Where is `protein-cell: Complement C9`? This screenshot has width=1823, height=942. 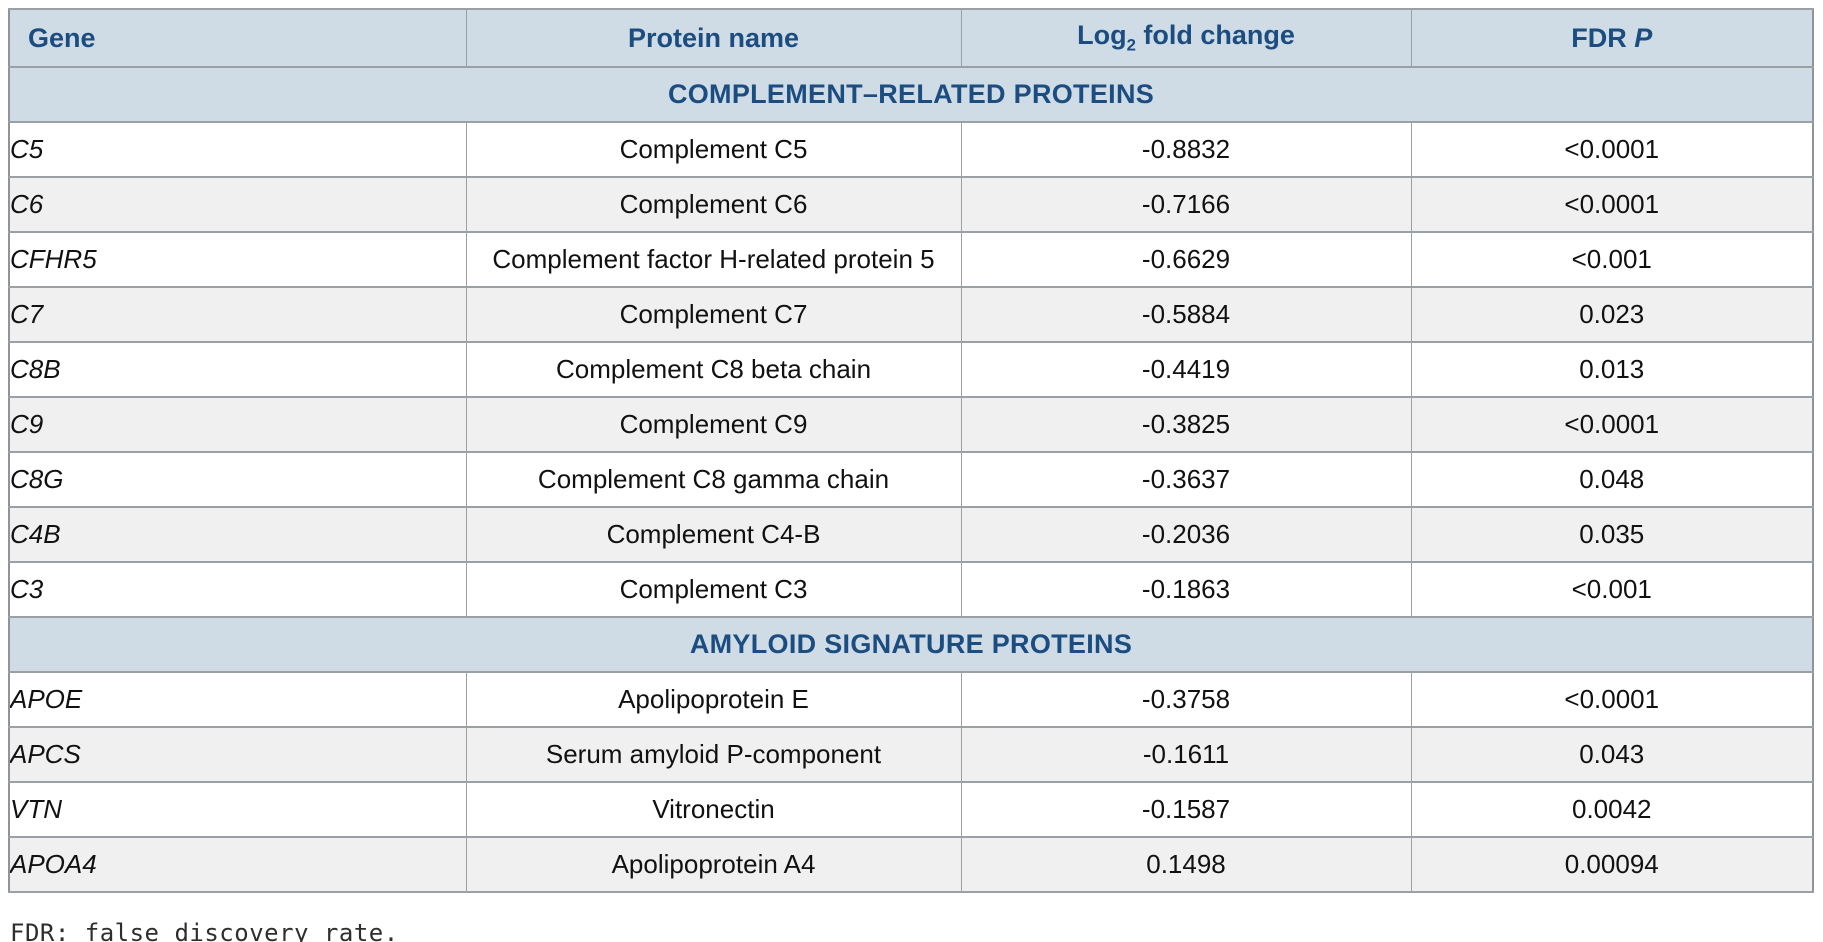 protein-cell: Complement C9 is located at coordinates (713, 424).